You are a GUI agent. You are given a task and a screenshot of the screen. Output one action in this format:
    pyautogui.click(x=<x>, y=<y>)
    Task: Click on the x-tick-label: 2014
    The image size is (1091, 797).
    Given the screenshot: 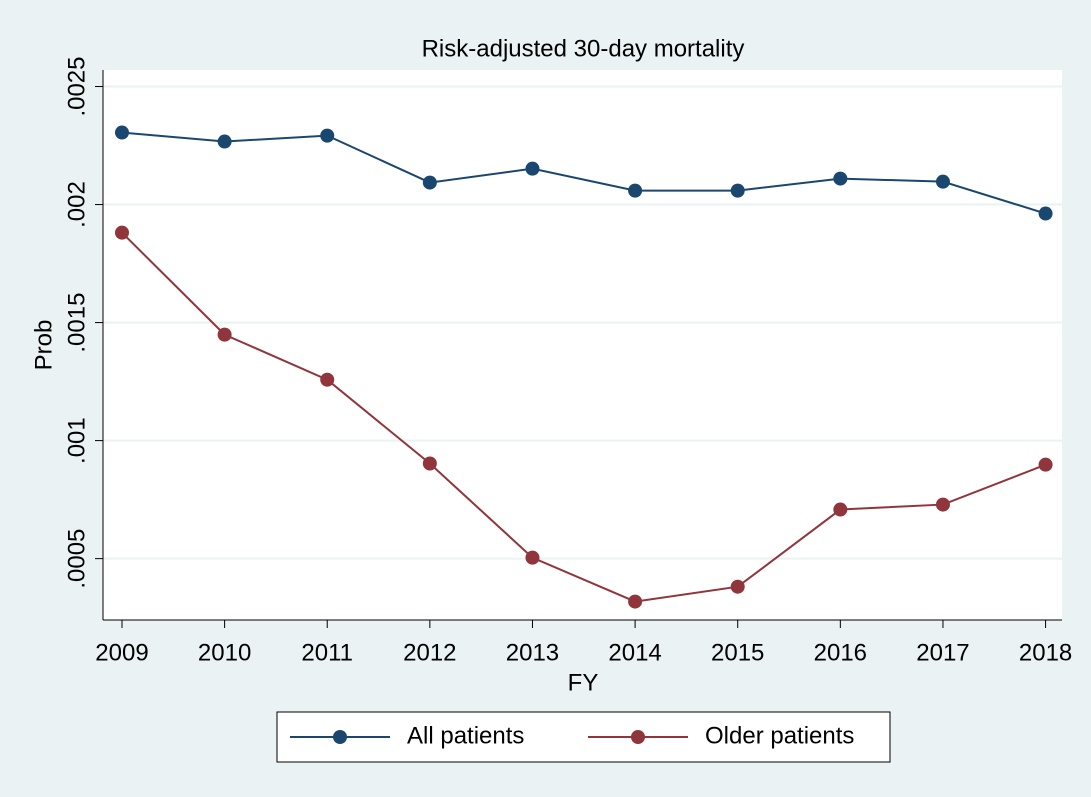 What is the action you would take?
    pyautogui.click(x=634, y=652)
    